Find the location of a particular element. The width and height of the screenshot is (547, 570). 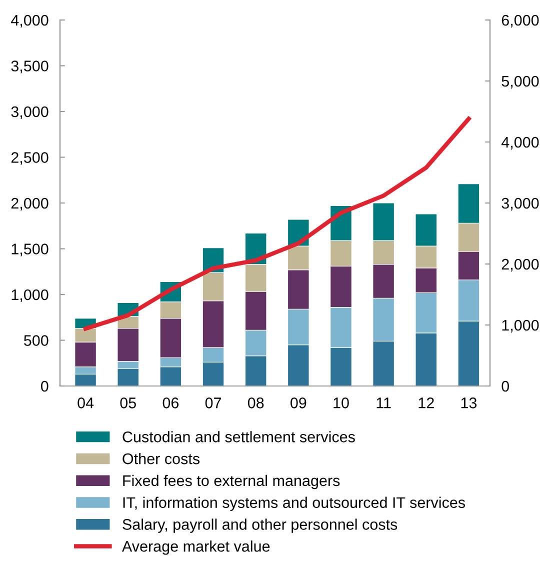

y2-tick-label: 3,000 is located at coordinates (520, 204).